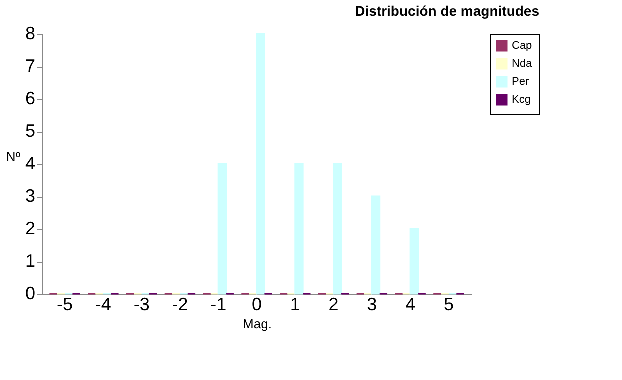 The image size is (622, 380). I want to click on y-tick-label: 6, so click(30, 98).